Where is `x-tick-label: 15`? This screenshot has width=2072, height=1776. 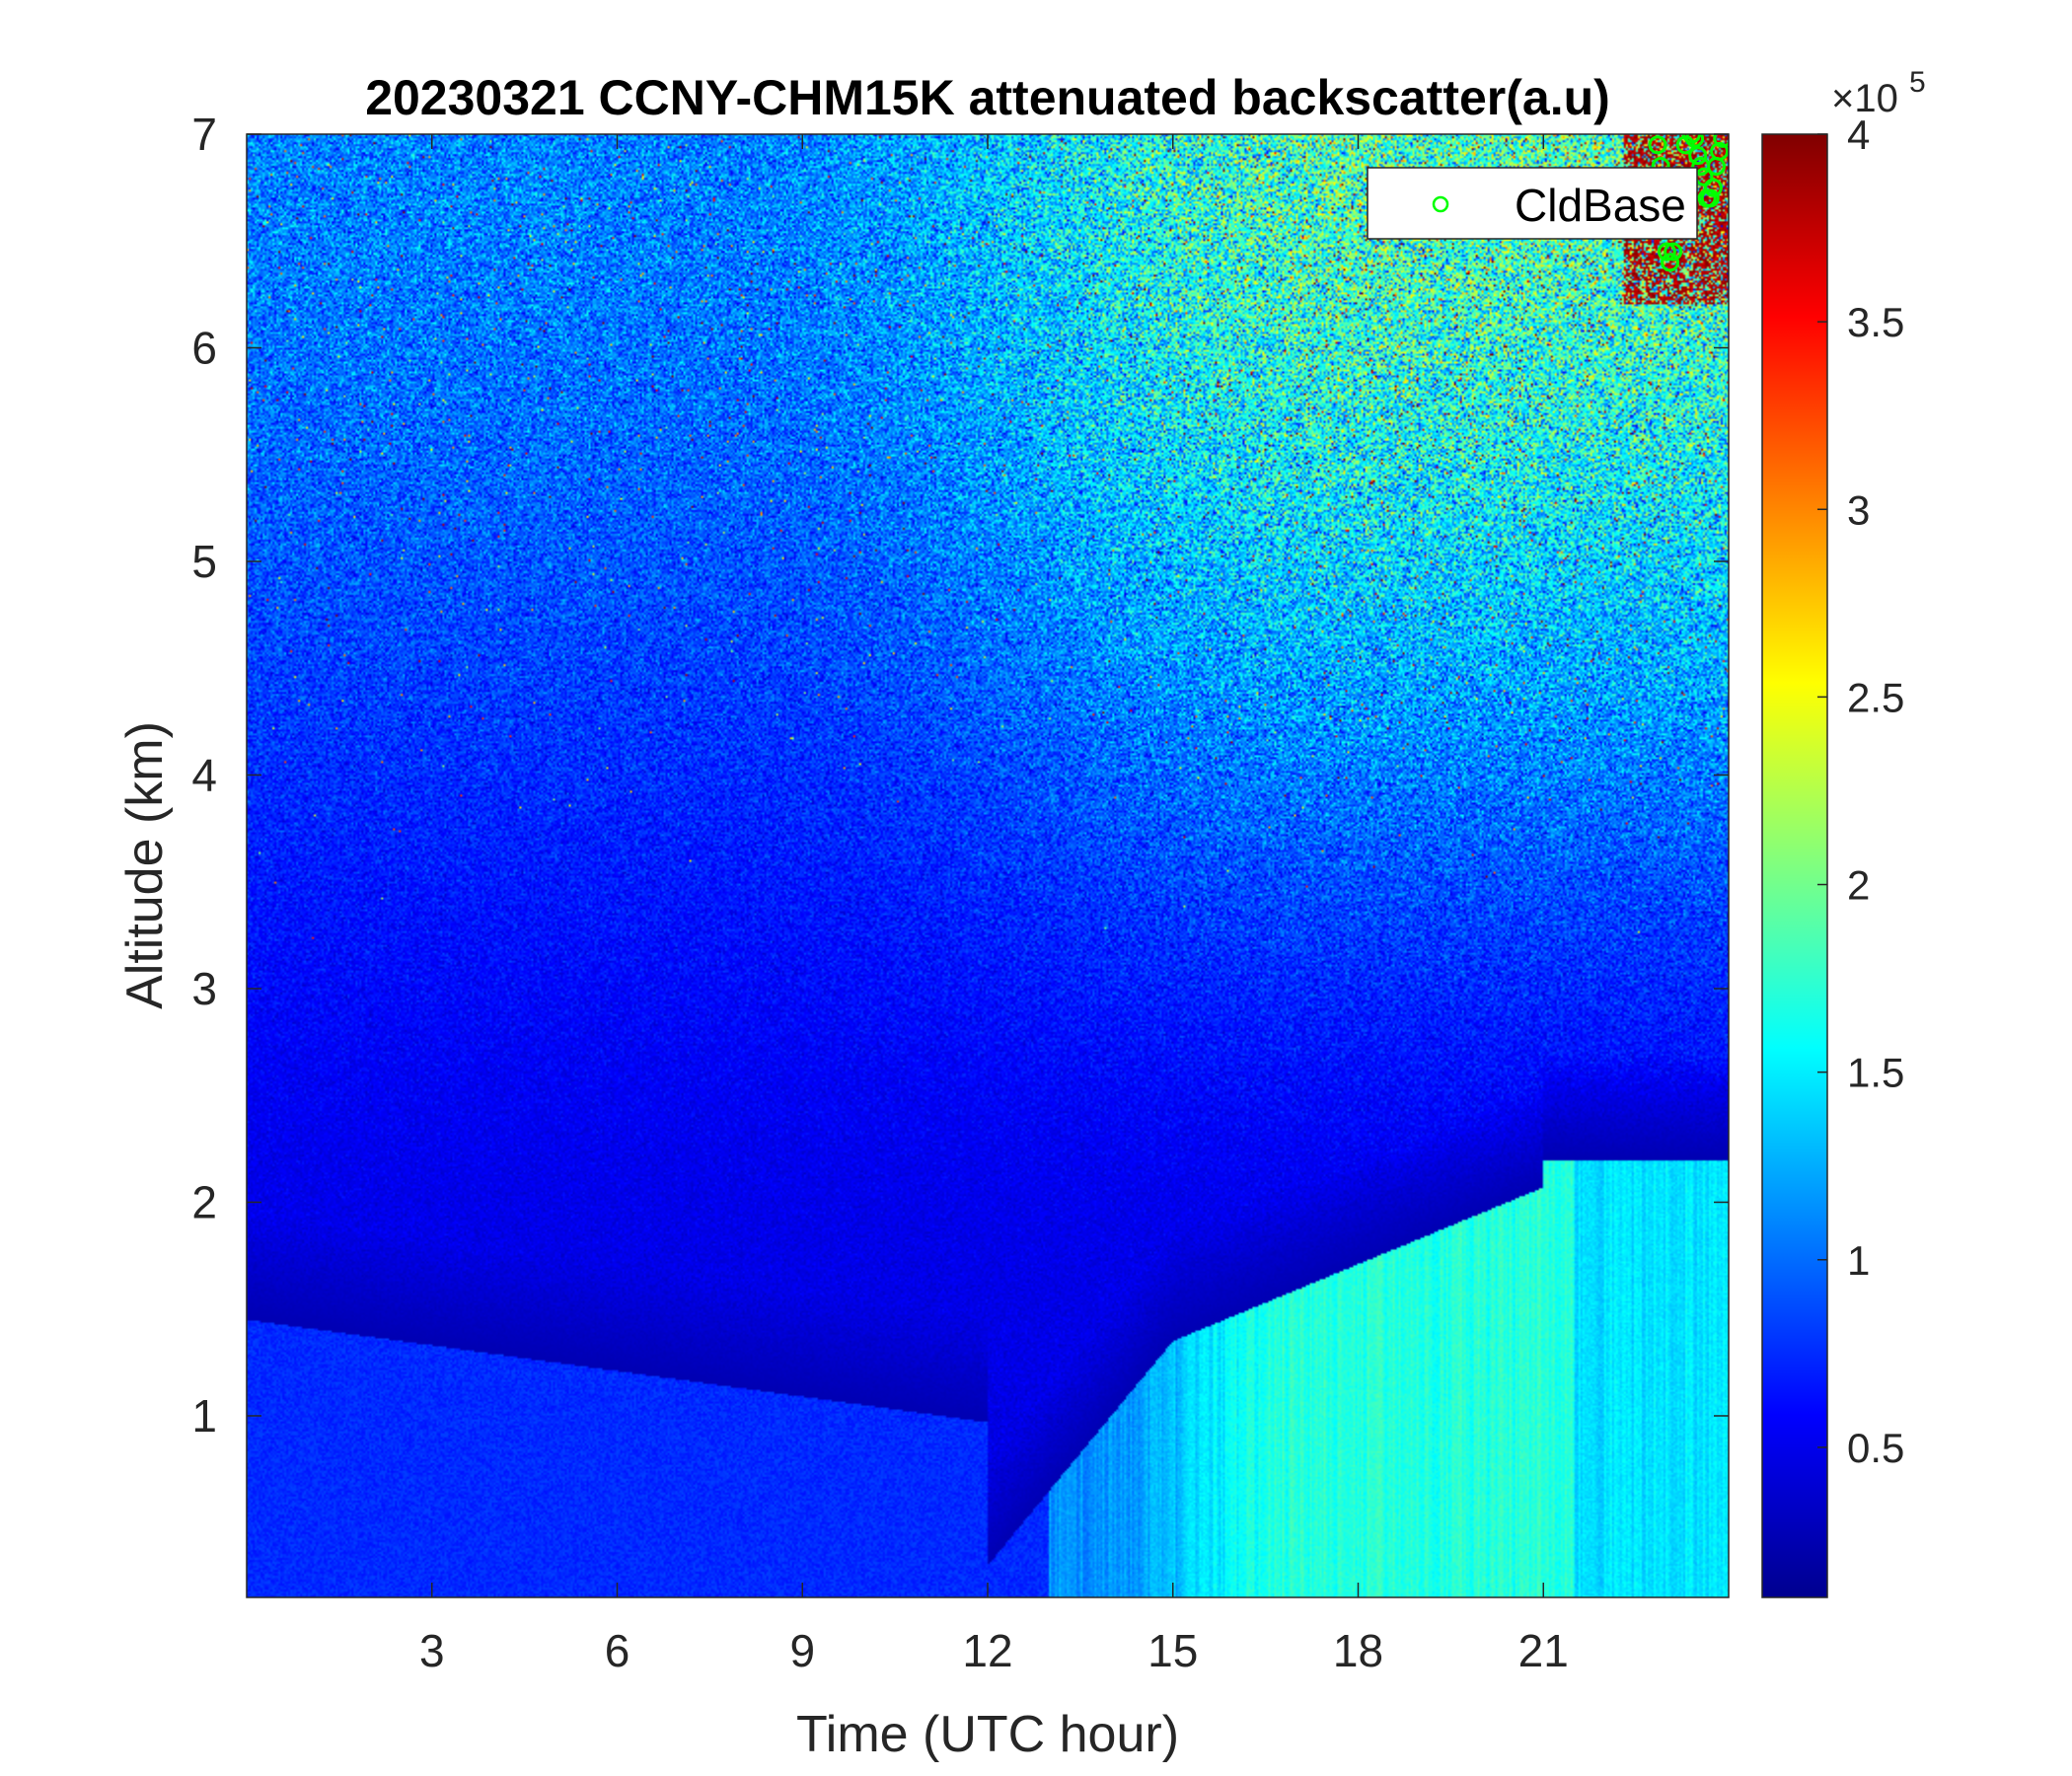 x-tick-label: 15 is located at coordinates (1172, 1651).